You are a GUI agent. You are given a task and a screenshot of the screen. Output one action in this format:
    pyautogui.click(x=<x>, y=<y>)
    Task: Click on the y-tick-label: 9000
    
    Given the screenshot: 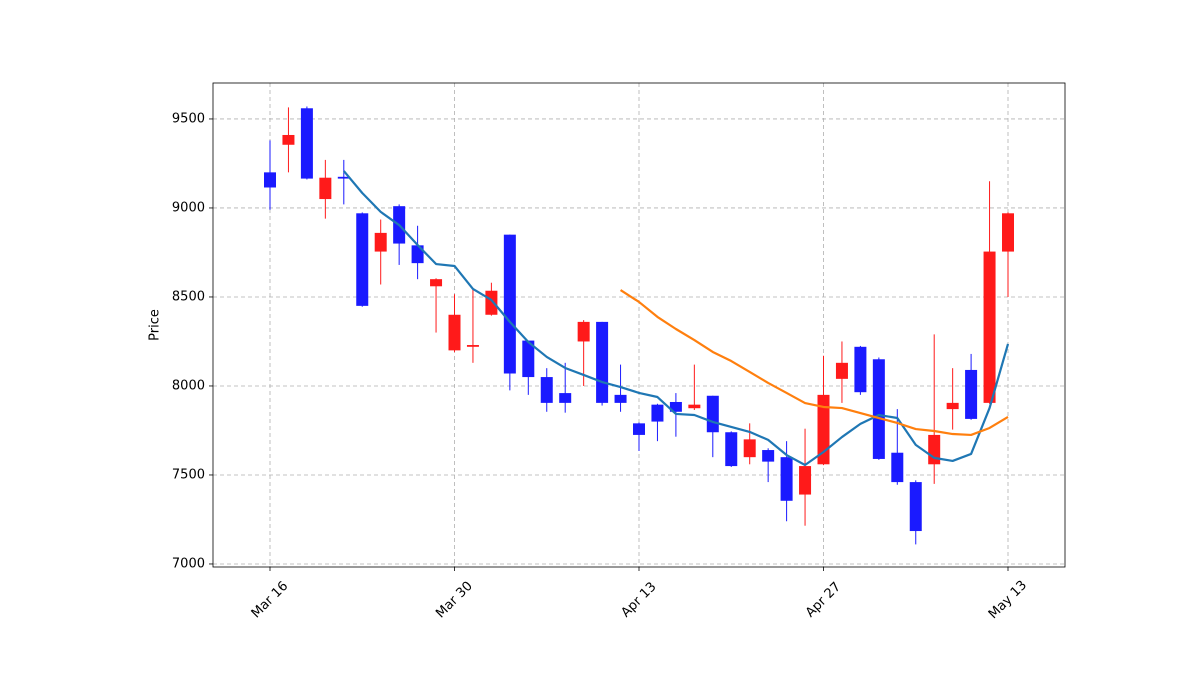 What is the action you would take?
    pyautogui.click(x=188, y=207)
    